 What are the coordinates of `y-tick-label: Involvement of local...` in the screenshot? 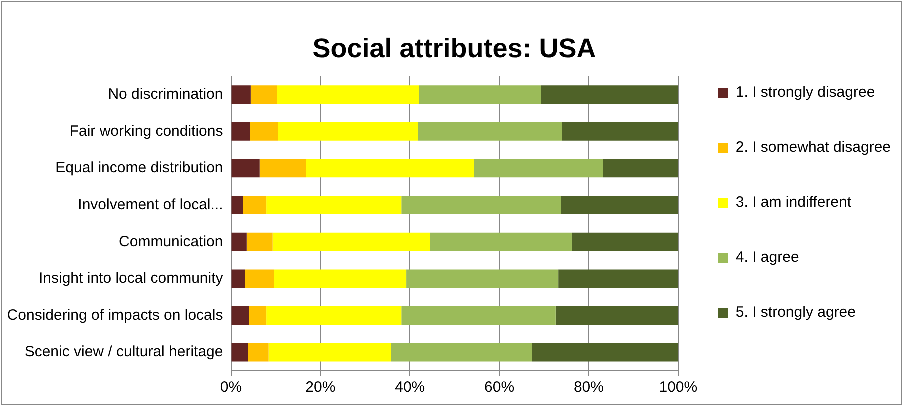 It's located at (151, 205).